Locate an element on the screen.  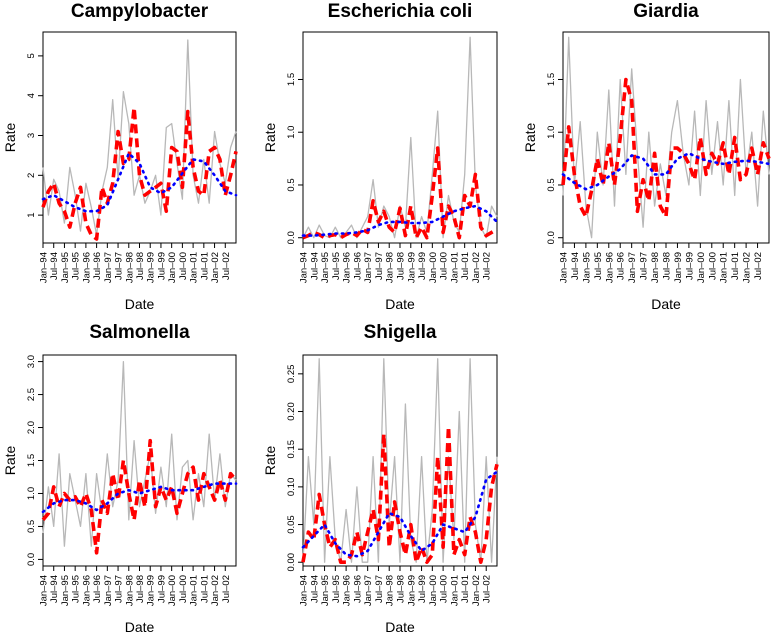
y-tick-label: 1.5 is located at coordinates (31, 460).